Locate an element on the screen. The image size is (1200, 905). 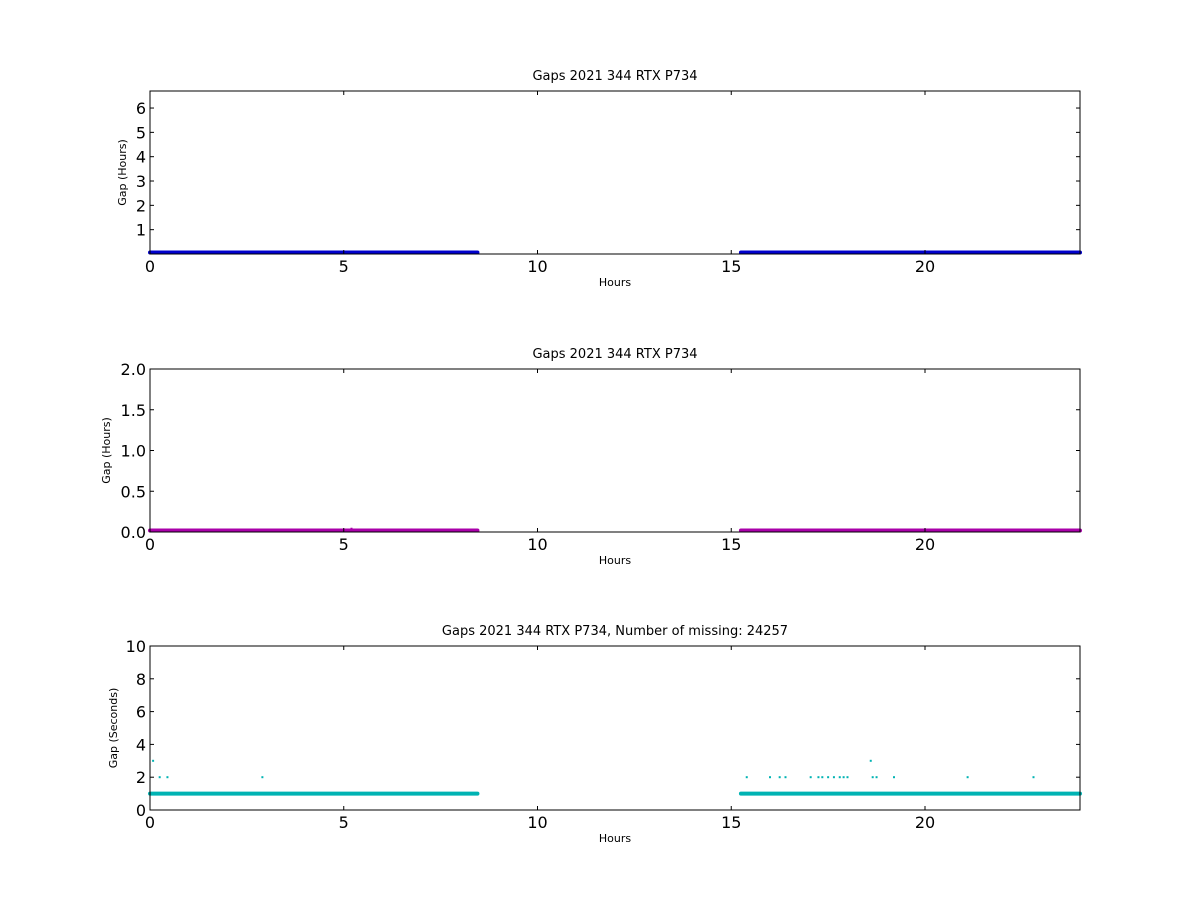
y-tick-label: 2.0 is located at coordinates (133, 369).